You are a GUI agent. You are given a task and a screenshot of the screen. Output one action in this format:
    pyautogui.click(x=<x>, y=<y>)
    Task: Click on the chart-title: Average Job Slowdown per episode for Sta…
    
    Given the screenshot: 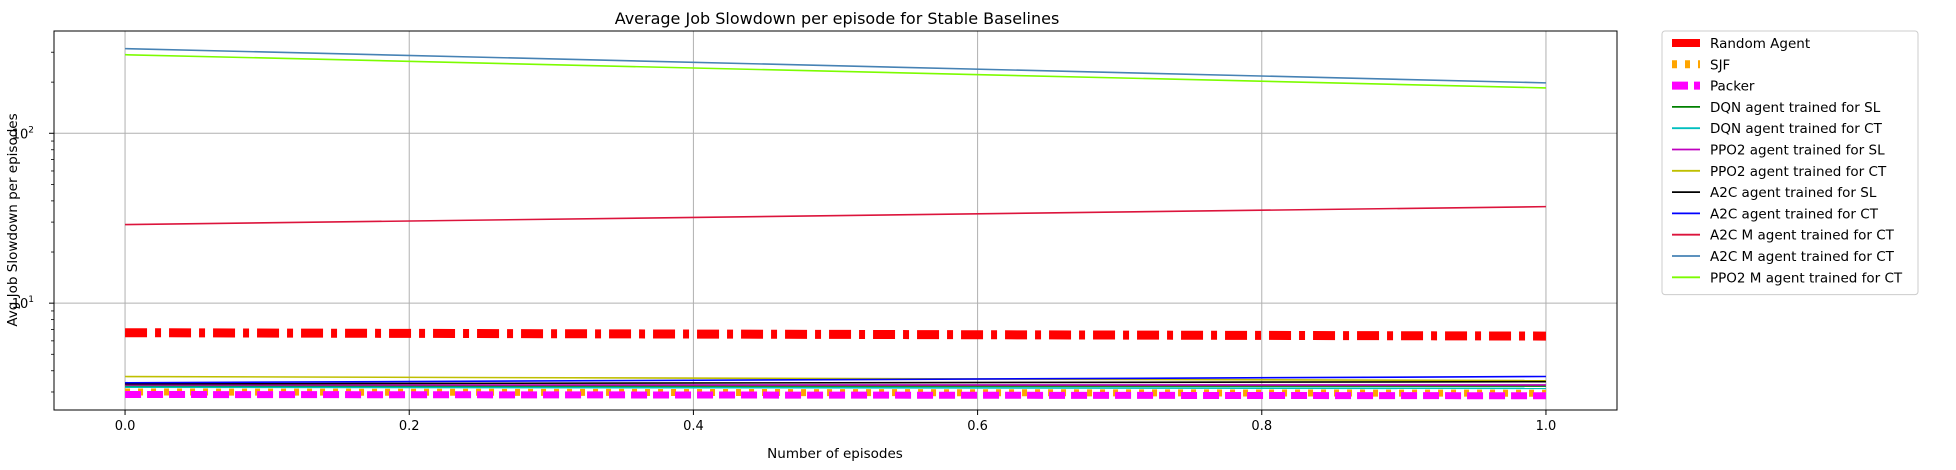 What is the action you would take?
    pyautogui.click(x=837, y=18)
    